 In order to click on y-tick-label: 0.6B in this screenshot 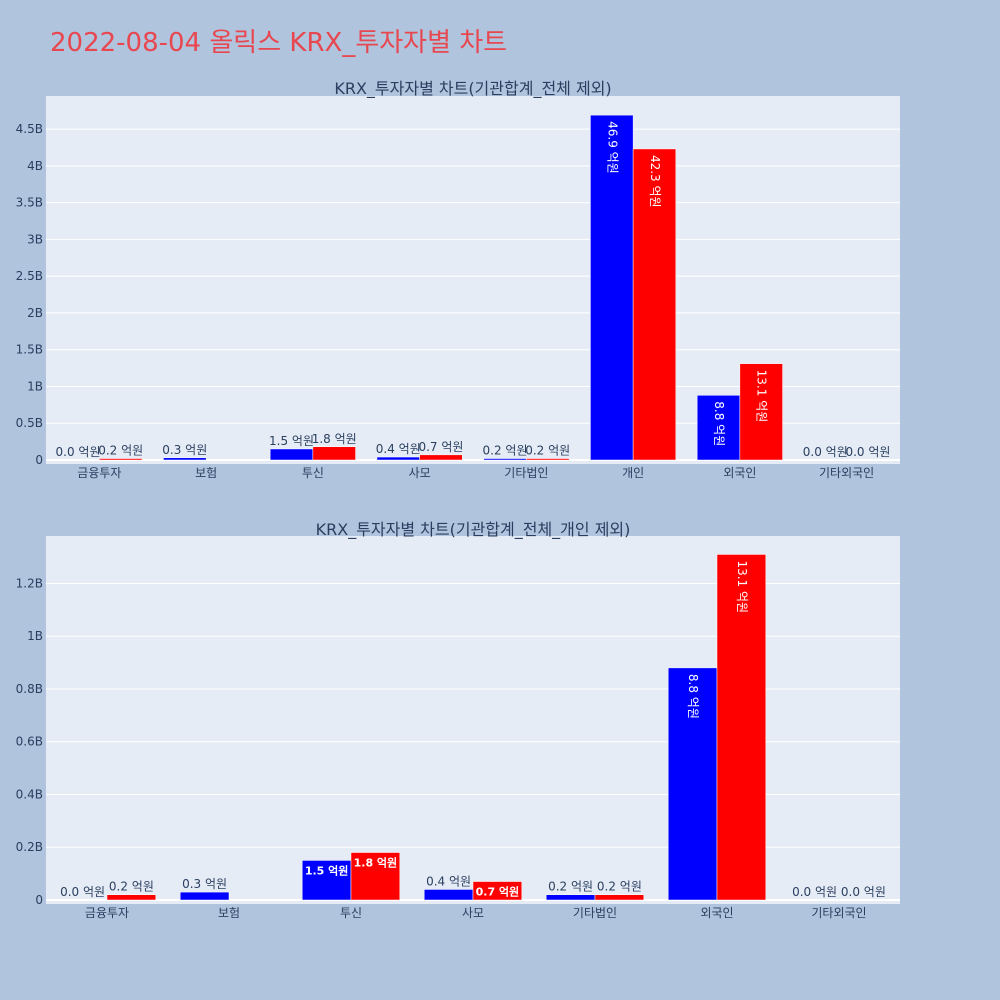, I will do `click(29, 742)`.